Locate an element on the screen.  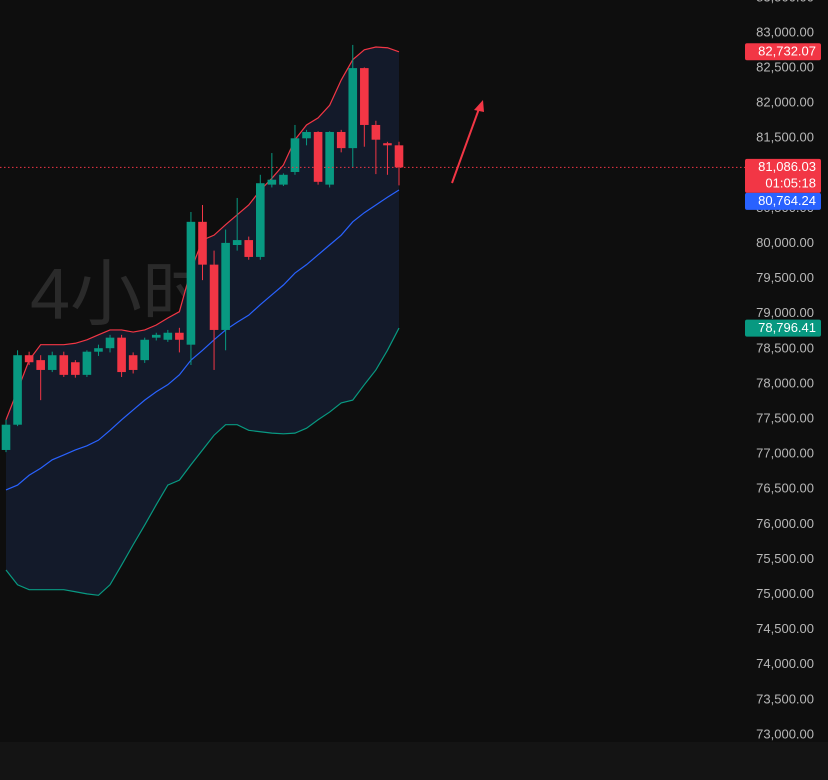
y-tick-label: 73,000.00 is located at coordinates (785, 733).